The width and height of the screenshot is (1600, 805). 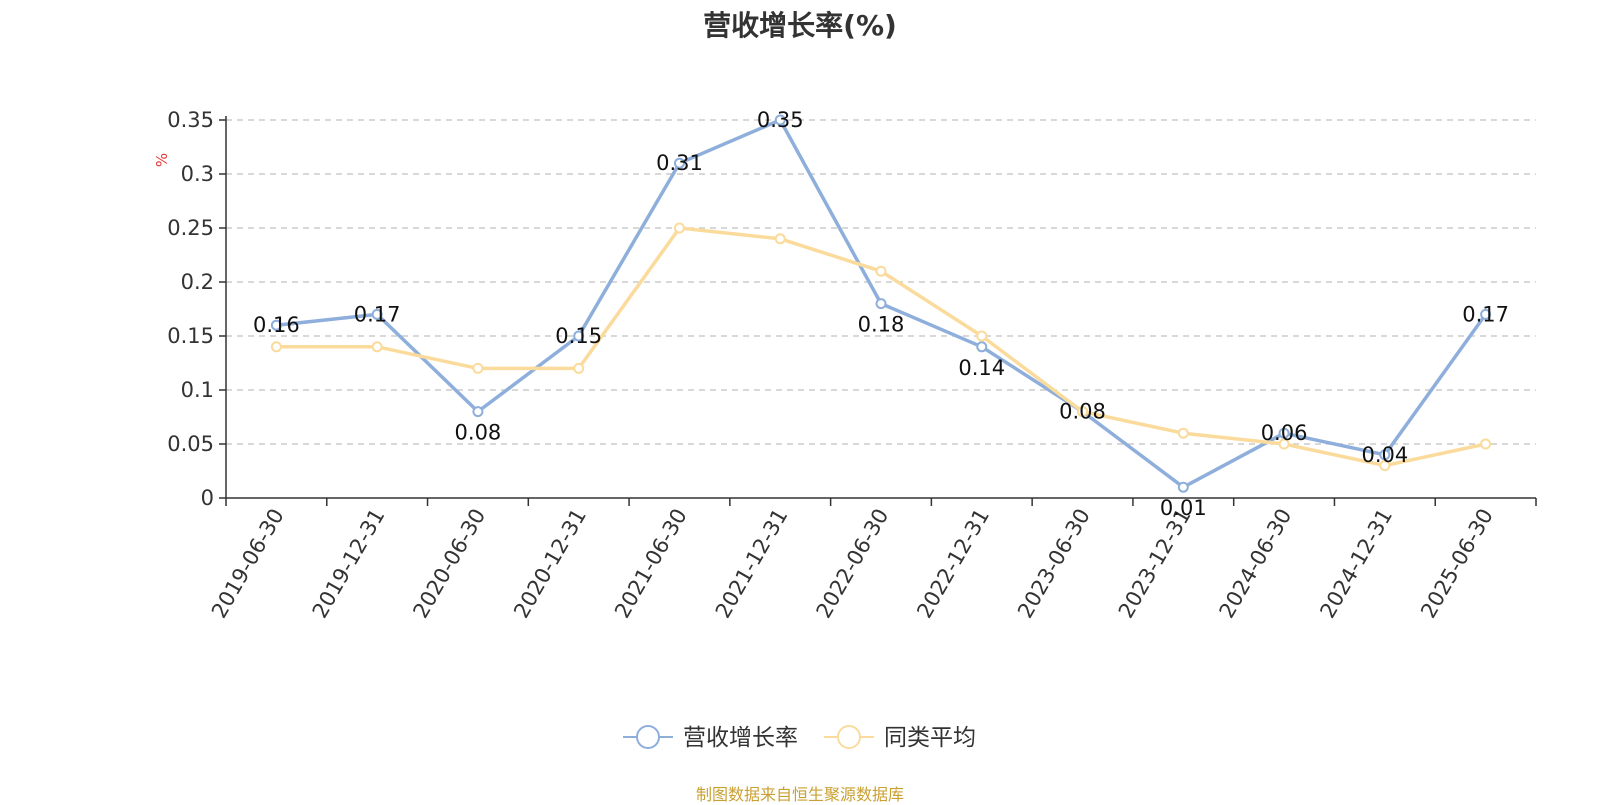 I want to click on data-label: 0.15, so click(x=578, y=336).